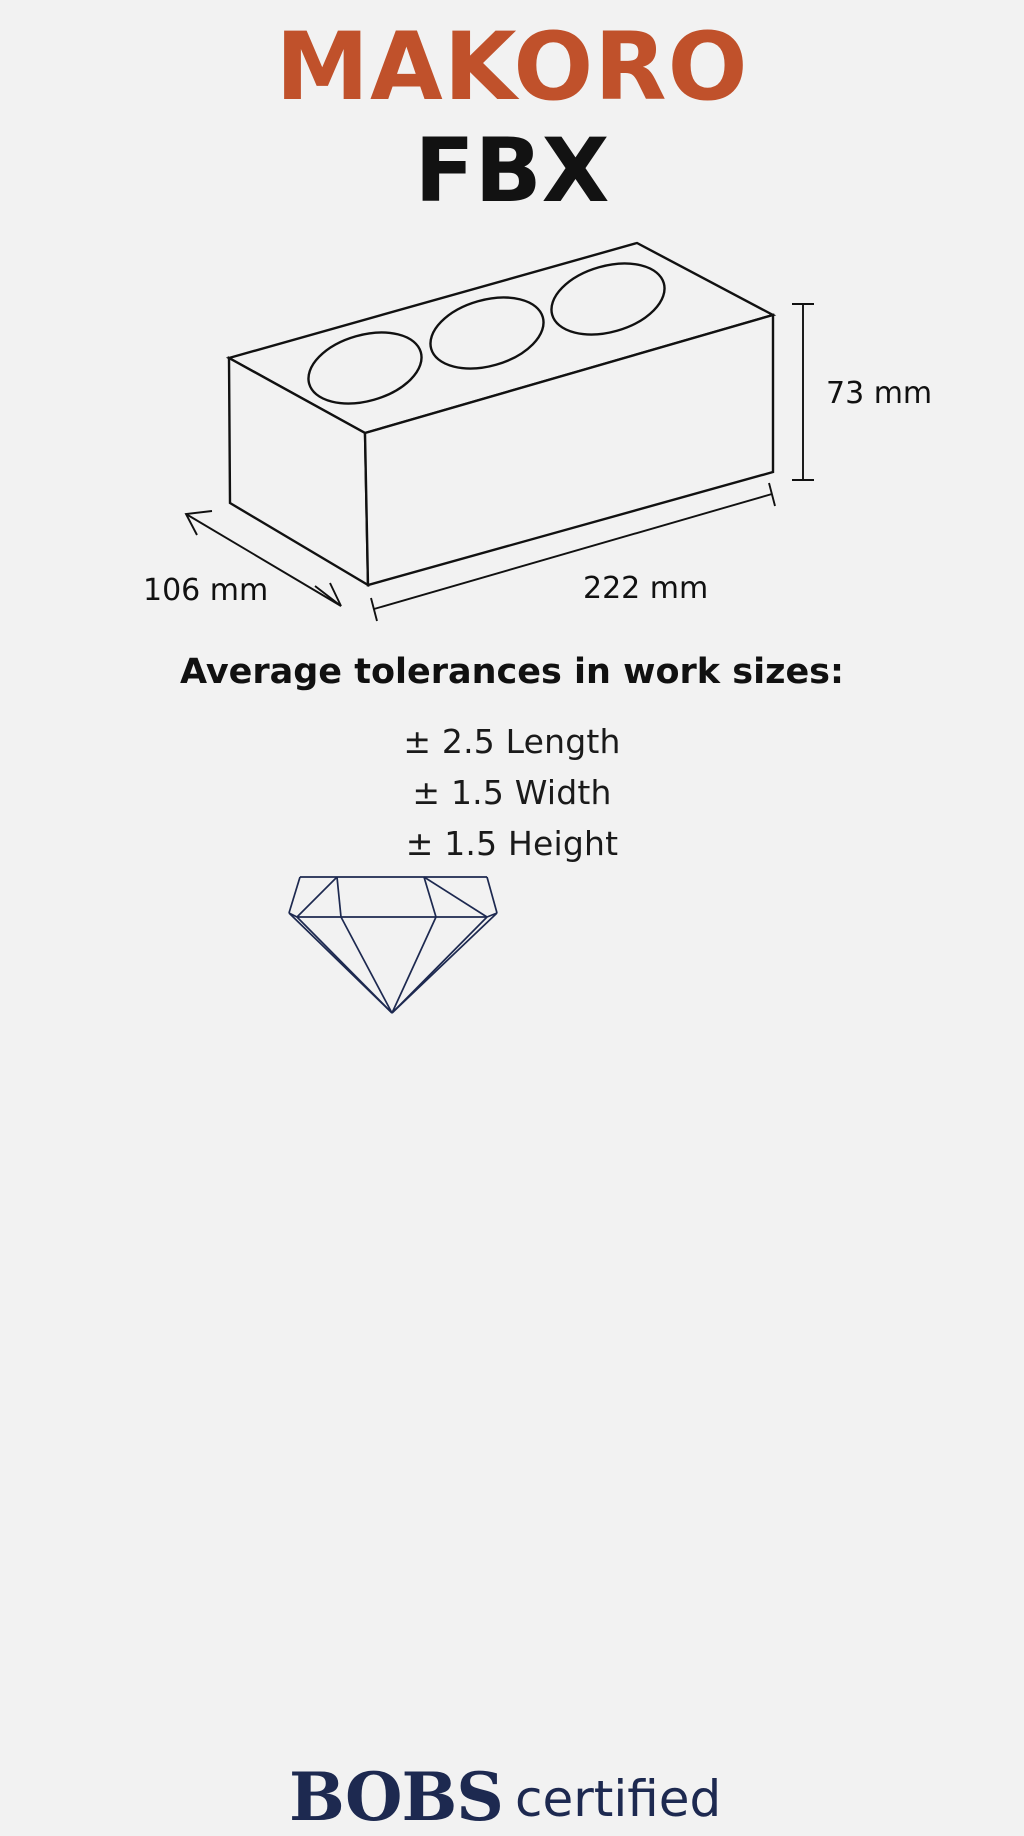 This screenshot has height=1836, width=1024. What do you see at coordinates (512, 170) in the screenshot?
I see `product-name: FBX` at bounding box center [512, 170].